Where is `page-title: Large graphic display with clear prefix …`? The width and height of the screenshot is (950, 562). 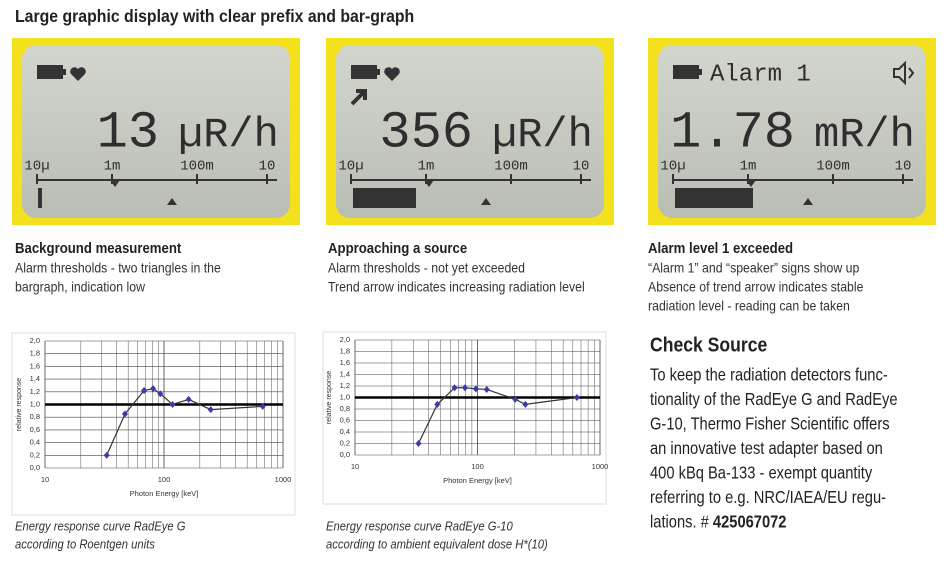 page-title: Large graphic display with clear prefix … is located at coordinates (214, 16).